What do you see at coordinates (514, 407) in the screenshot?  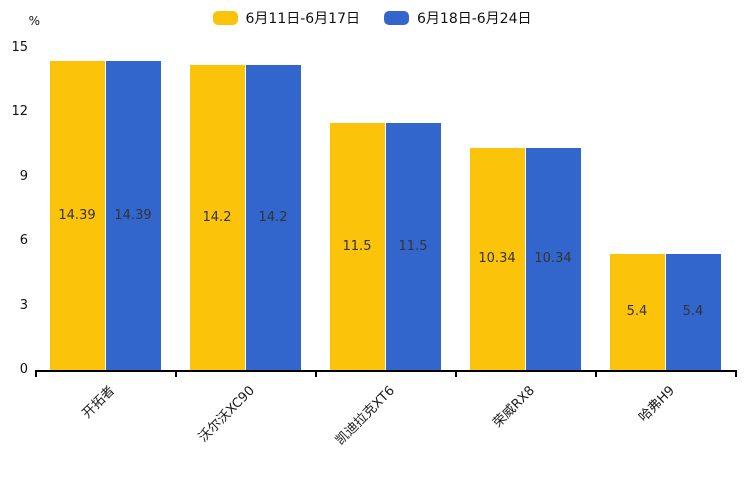 I see `x-category-label: 荣威RX8` at bounding box center [514, 407].